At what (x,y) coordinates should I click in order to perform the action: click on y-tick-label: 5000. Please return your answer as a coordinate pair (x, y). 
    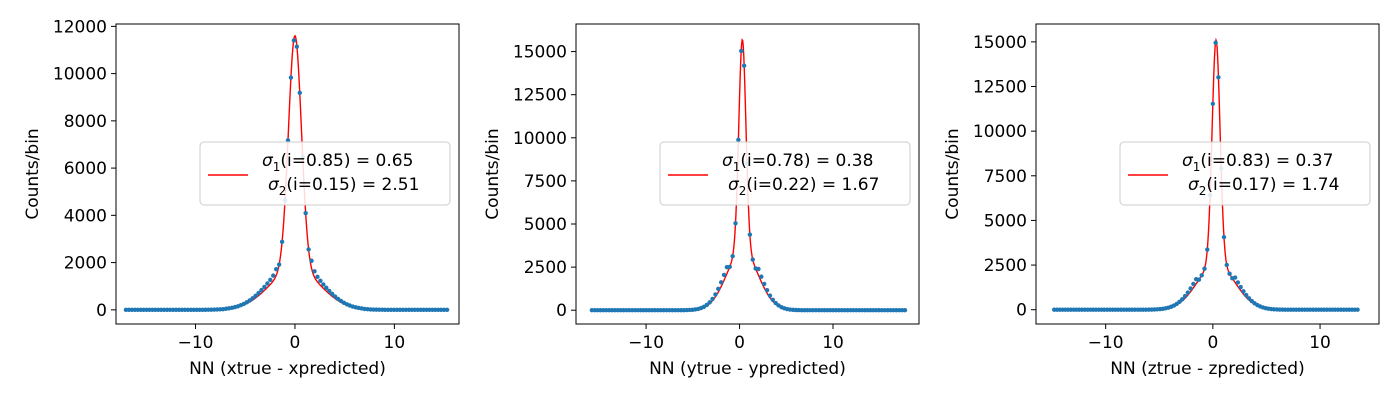
    Looking at the image, I should click on (545, 225).